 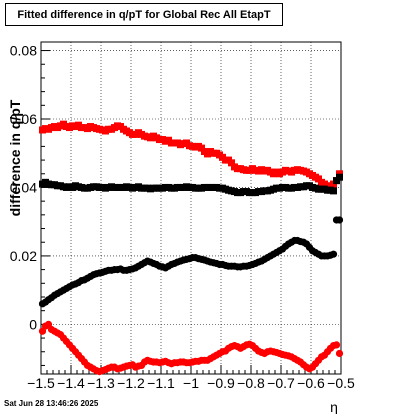 What do you see at coordinates (23, 187) in the screenshot?
I see `y-tick-label: 0.04` at bounding box center [23, 187].